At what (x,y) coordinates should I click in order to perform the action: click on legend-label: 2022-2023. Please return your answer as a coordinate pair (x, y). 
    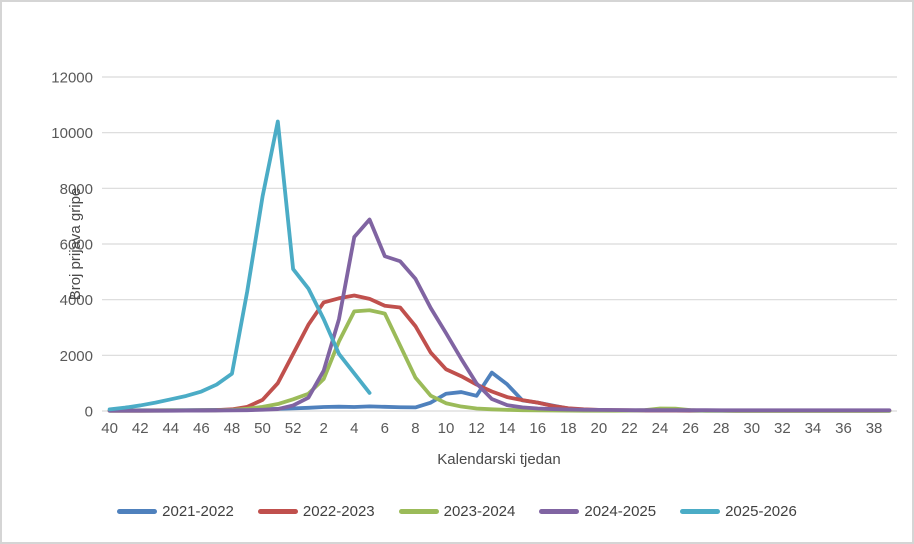
    Looking at the image, I should click on (338, 511).